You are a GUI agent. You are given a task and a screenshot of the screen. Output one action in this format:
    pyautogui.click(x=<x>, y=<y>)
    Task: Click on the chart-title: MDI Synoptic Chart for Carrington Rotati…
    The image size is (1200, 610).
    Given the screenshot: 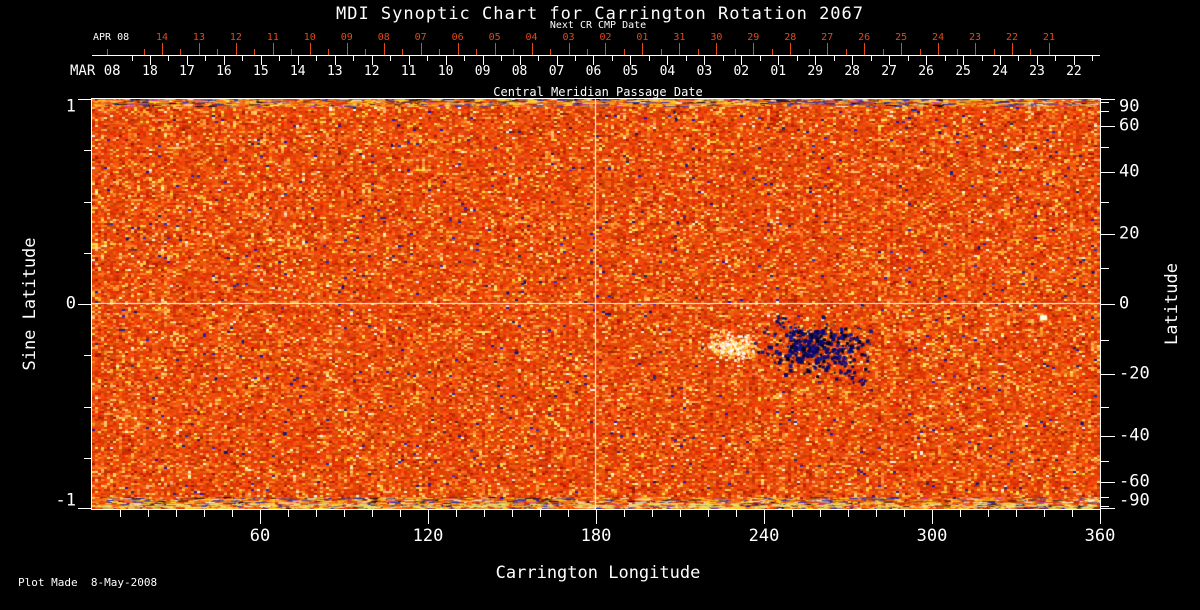 What is the action you would take?
    pyautogui.click(x=600, y=14)
    